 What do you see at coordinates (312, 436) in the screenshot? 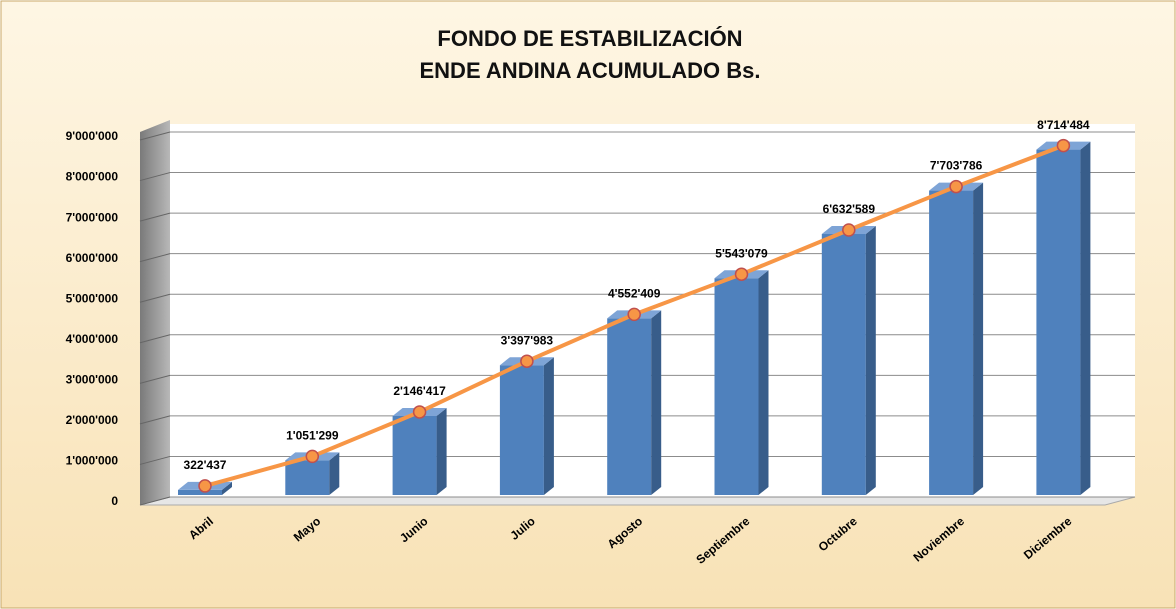
I see `data-label: 1'051'299` at bounding box center [312, 436].